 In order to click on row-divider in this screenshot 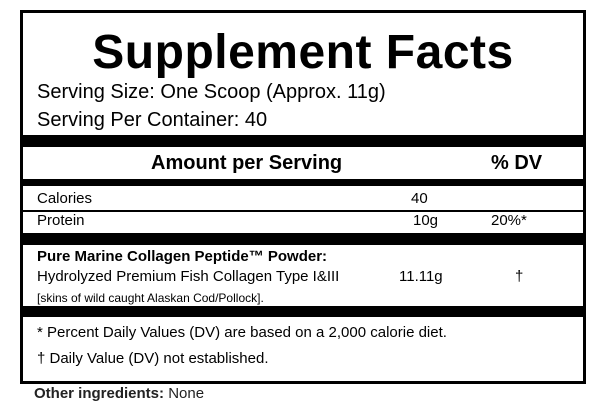, I will do `click(303, 211)`.